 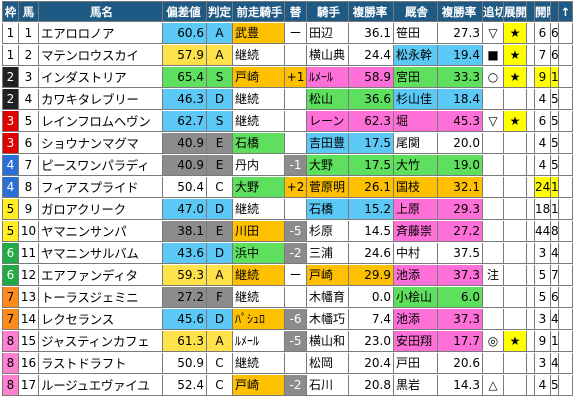 I want to click on jockey-change-cell: ー, so click(x=296, y=33).